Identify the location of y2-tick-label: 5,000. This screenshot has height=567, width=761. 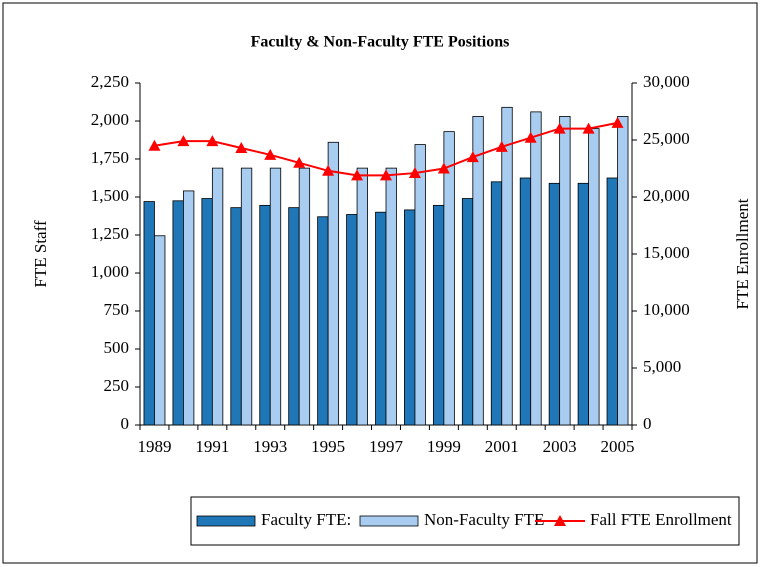
(662, 366).